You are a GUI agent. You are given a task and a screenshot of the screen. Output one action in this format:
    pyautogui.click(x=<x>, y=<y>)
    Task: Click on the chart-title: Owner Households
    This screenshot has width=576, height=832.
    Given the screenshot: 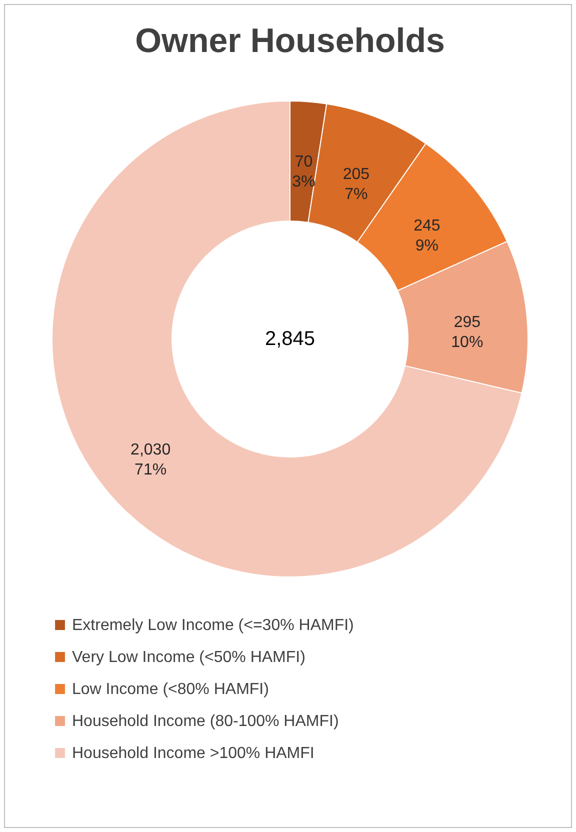 What is the action you would take?
    pyautogui.click(x=290, y=41)
    